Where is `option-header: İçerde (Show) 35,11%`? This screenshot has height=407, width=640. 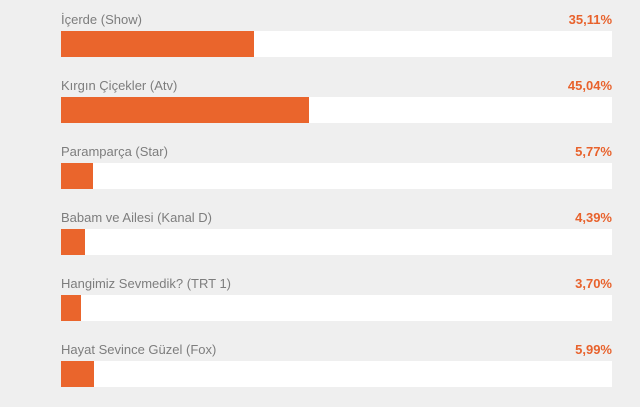 option-header: İçerde (Show) 35,11% is located at coordinates (336, 21).